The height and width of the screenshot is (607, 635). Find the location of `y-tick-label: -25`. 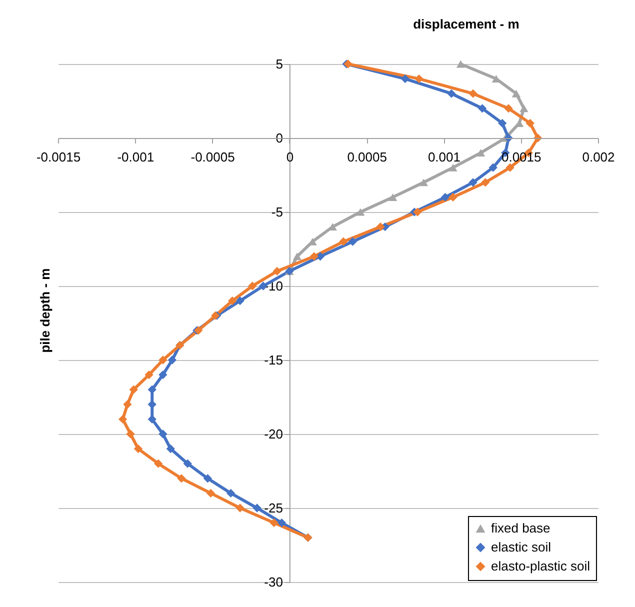

y-tick-label: -25 is located at coordinates (273, 508).